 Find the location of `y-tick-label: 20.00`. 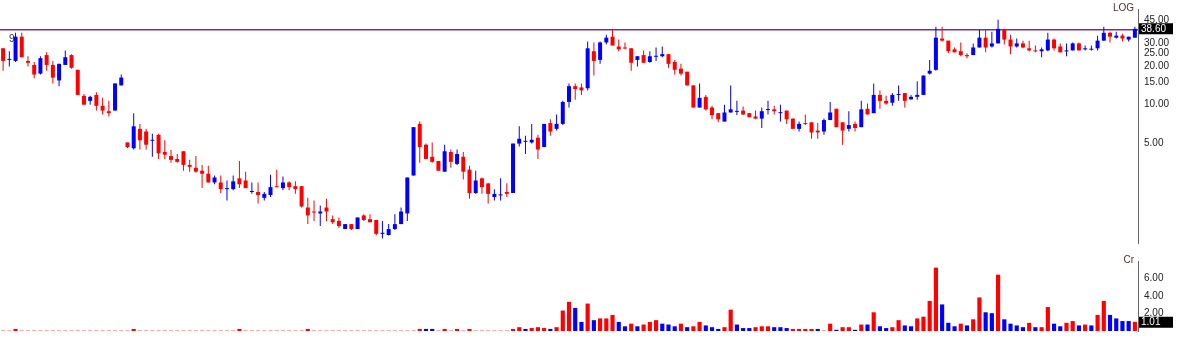

y-tick-label: 20.00 is located at coordinates (1157, 65).